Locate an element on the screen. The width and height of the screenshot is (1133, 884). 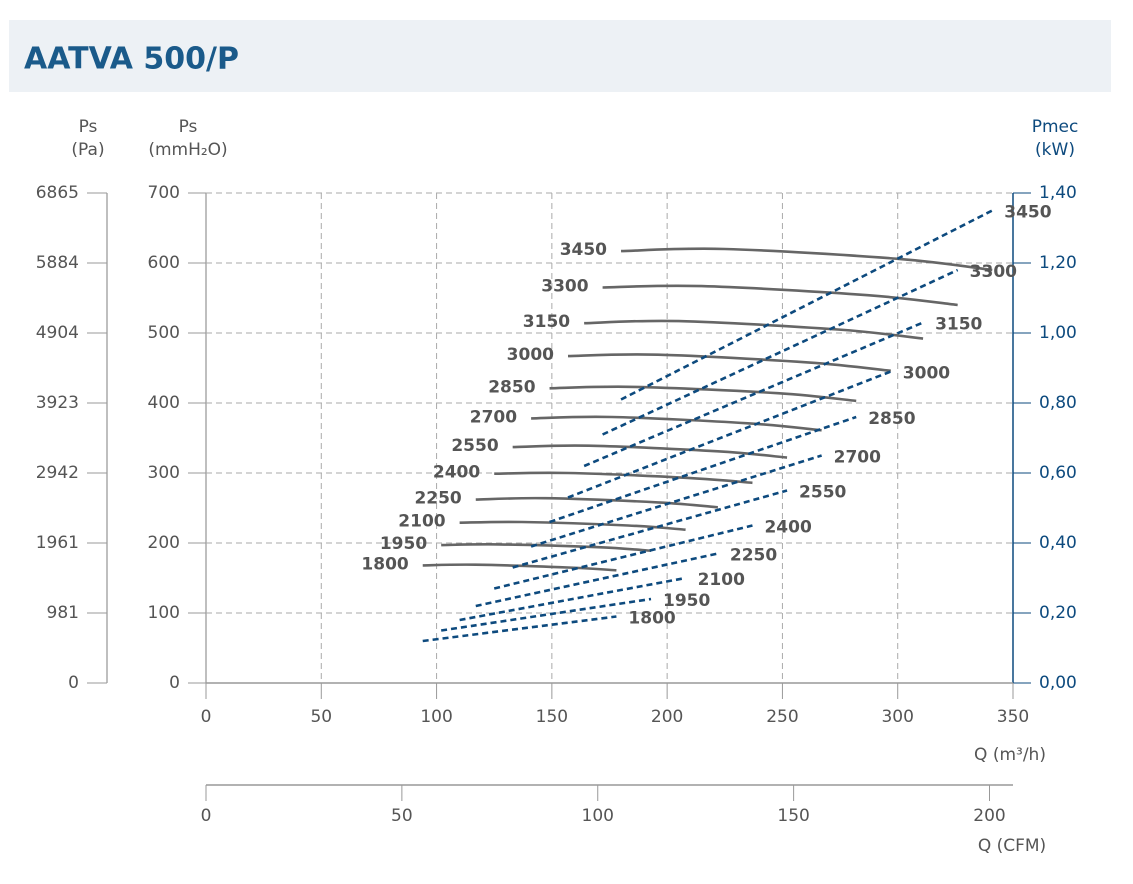
x2-tick-label: 200 is located at coordinates (989, 816).